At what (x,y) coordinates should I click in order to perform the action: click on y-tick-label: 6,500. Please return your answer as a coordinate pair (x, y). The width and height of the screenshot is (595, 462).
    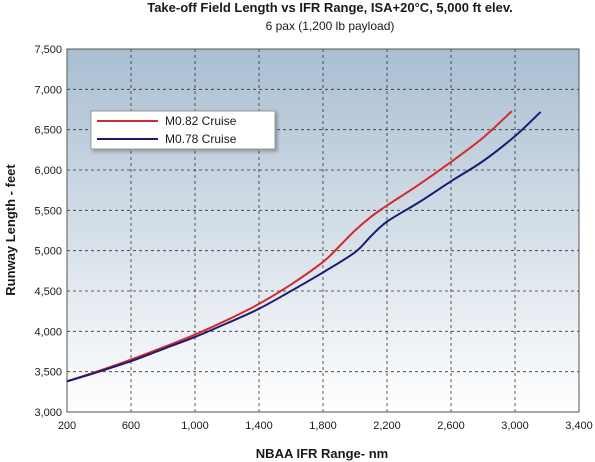
    Looking at the image, I should click on (48, 131).